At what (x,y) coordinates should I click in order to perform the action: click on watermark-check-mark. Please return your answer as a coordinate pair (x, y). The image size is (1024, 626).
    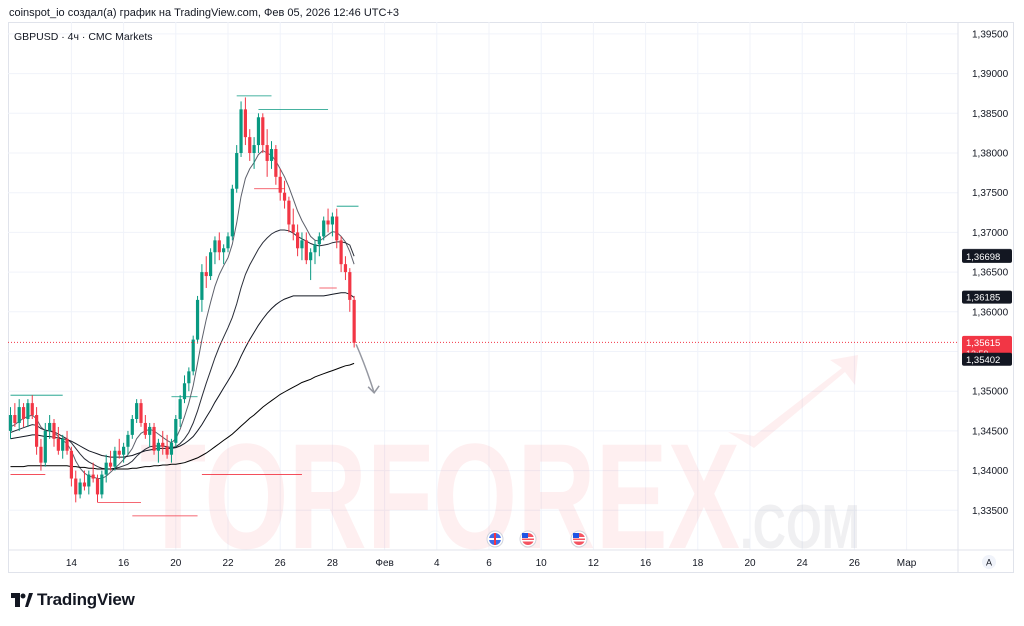
    Looking at the image, I should click on (793, 401).